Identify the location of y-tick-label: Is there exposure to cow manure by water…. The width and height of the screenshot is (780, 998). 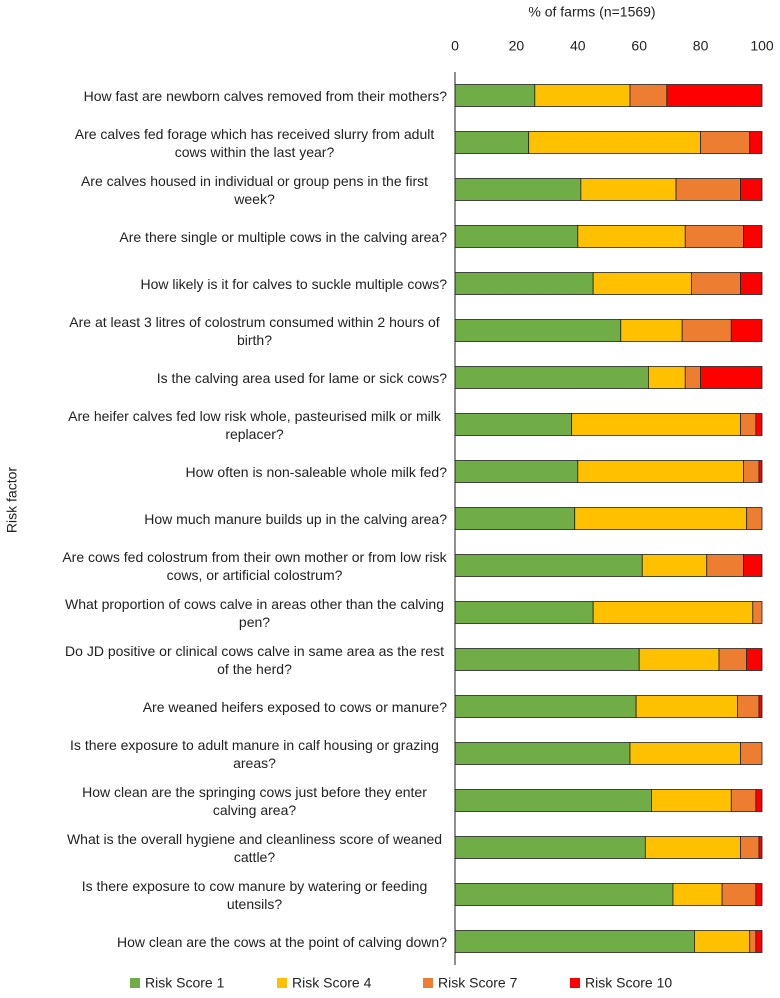
(254, 894).